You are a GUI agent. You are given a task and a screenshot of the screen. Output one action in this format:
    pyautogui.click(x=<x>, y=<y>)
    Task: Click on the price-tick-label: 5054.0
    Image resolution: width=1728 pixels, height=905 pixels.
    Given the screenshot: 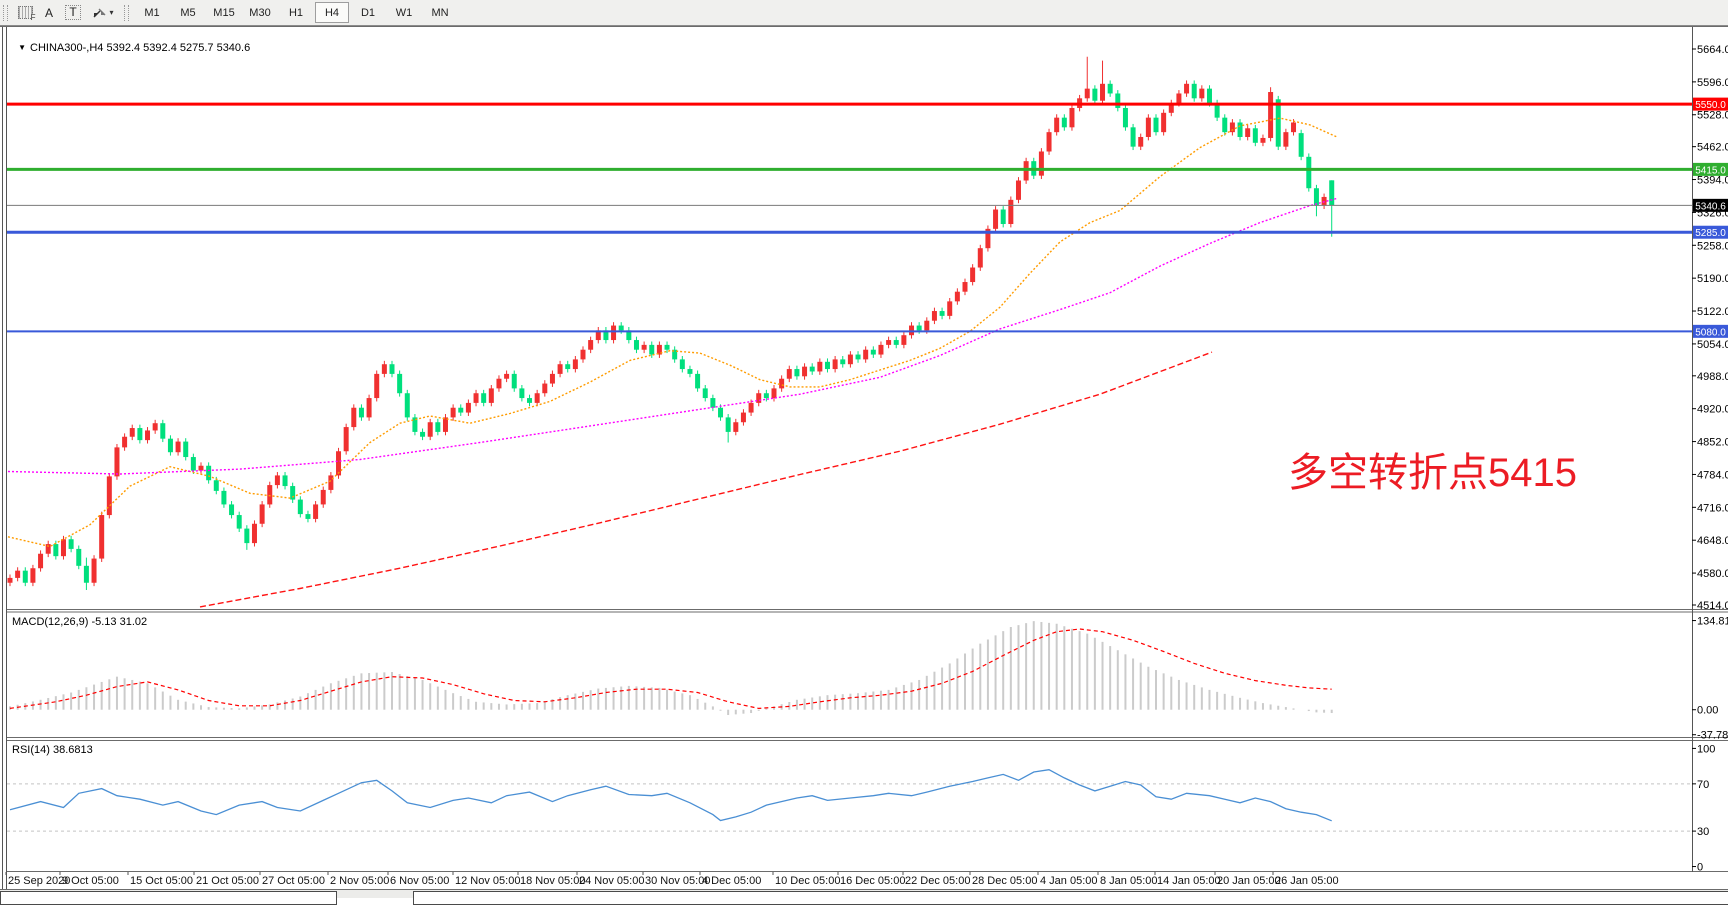 What is the action you would take?
    pyautogui.click(x=1712, y=345)
    